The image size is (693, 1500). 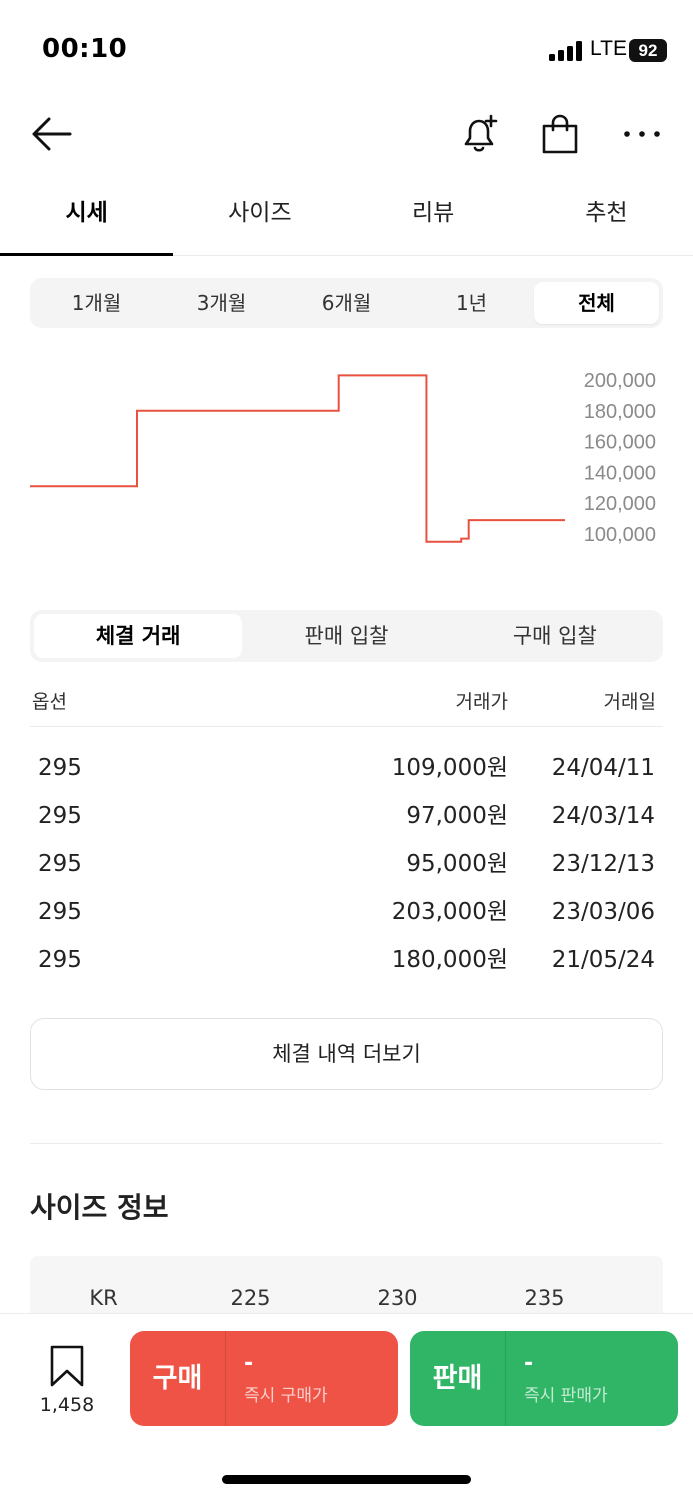 I want to click on period-selector: 1개월 3개월 6개월 1년 전체, so click(x=346, y=303).